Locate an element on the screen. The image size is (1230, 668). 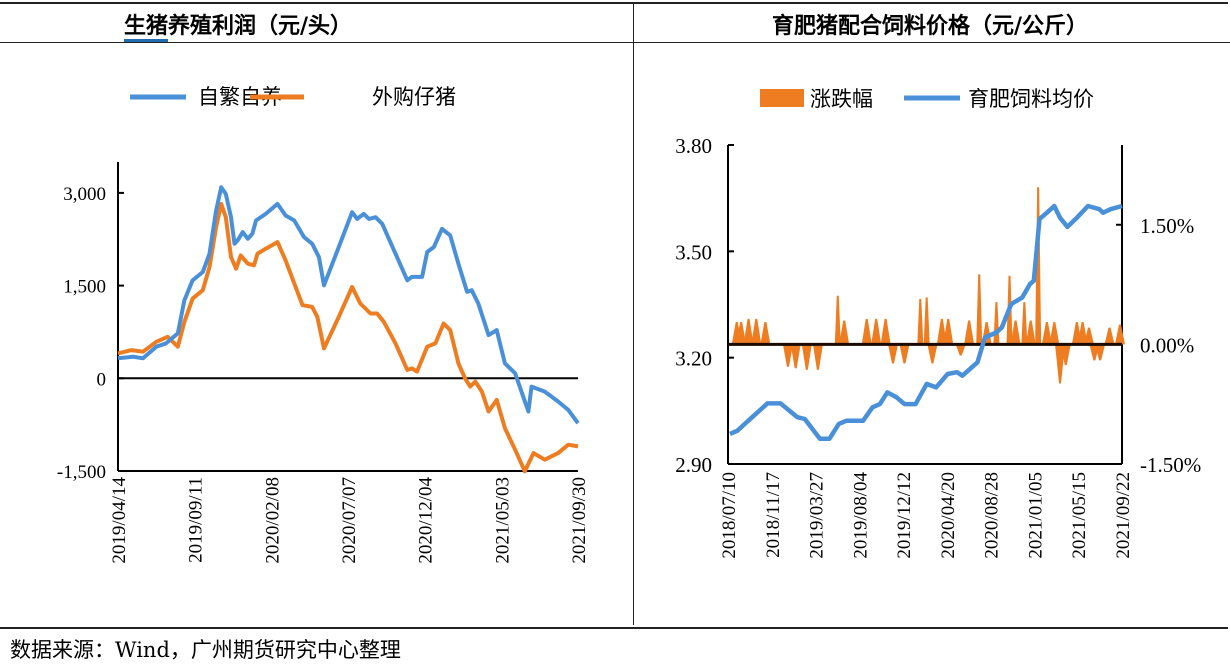
x-tick-label: 2021/01/05 is located at coordinates (1035, 515).